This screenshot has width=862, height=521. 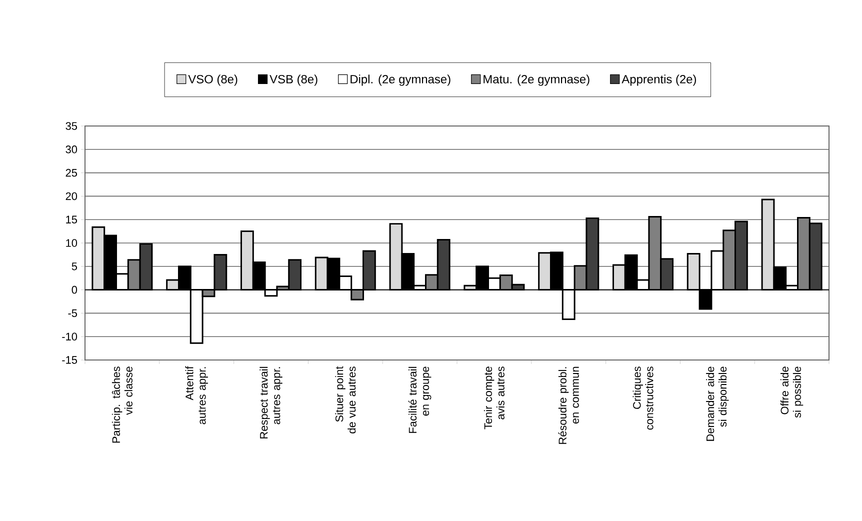 What do you see at coordinates (73, 313) in the screenshot?
I see `y-tick-label: -5` at bounding box center [73, 313].